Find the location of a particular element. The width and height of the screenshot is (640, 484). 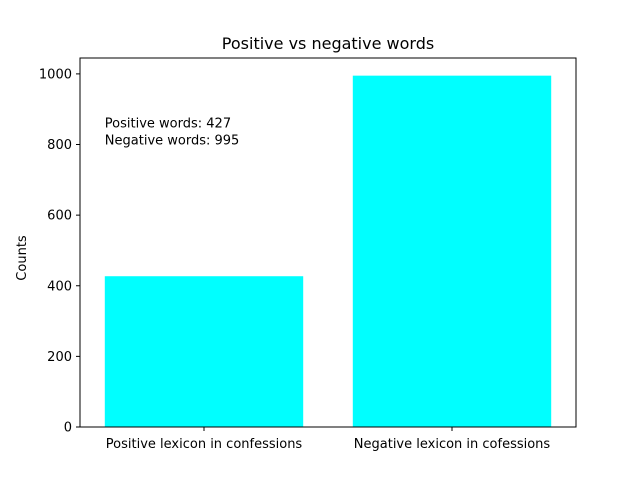

y-tick-label-5: 1000 is located at coordinates (55, 74).